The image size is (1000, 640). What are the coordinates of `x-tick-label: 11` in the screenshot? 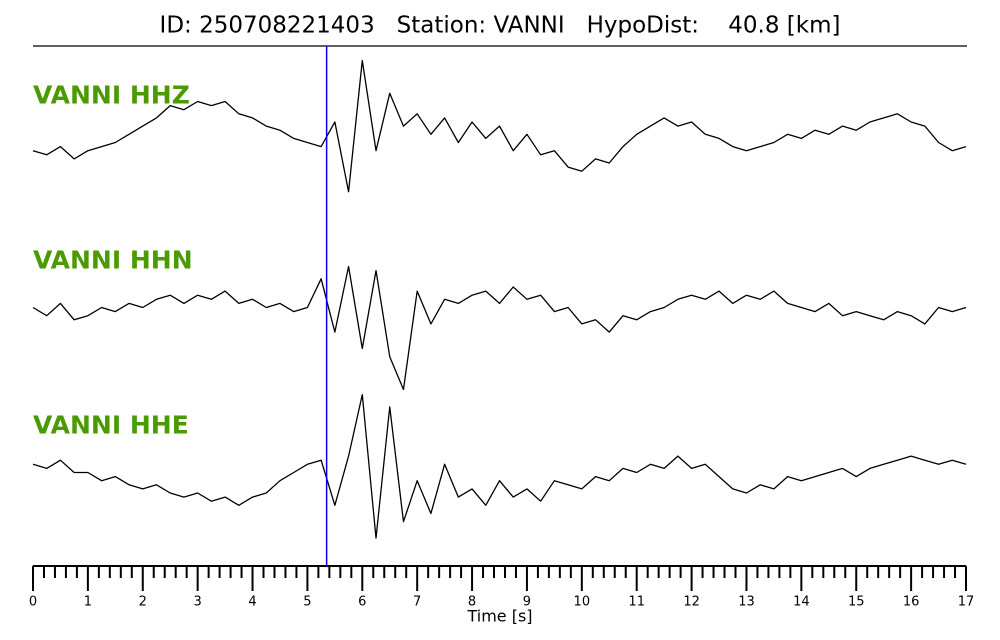 It's located at (636, 602).